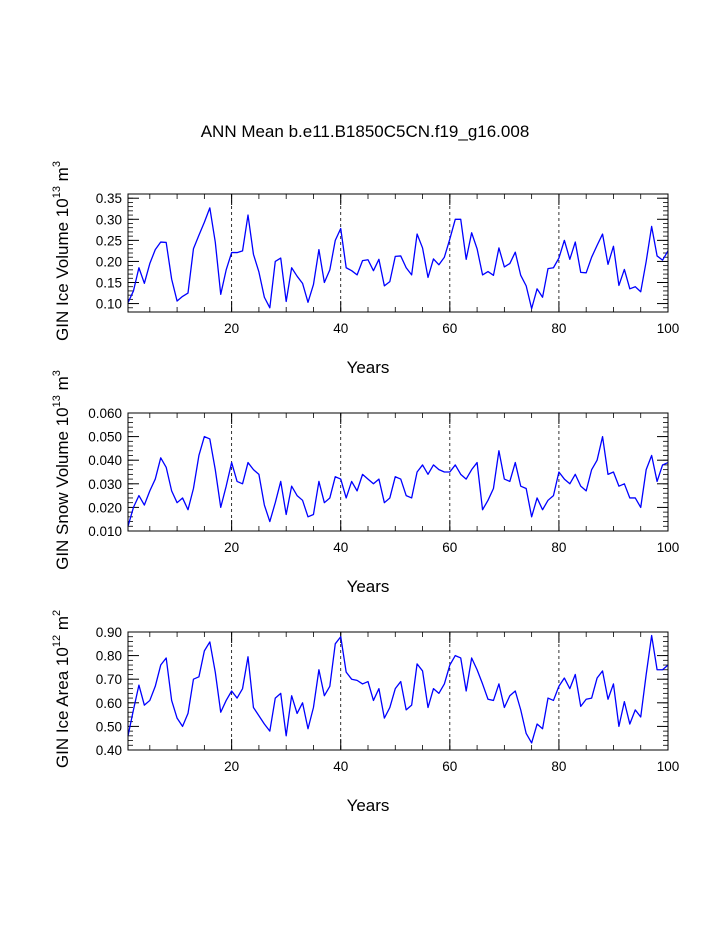 The width and height of the screenshot is (723, 935). Describe the element at coordinates (109, 679) in the screenshot. I see `y-tick-label: 0.70` at that location.